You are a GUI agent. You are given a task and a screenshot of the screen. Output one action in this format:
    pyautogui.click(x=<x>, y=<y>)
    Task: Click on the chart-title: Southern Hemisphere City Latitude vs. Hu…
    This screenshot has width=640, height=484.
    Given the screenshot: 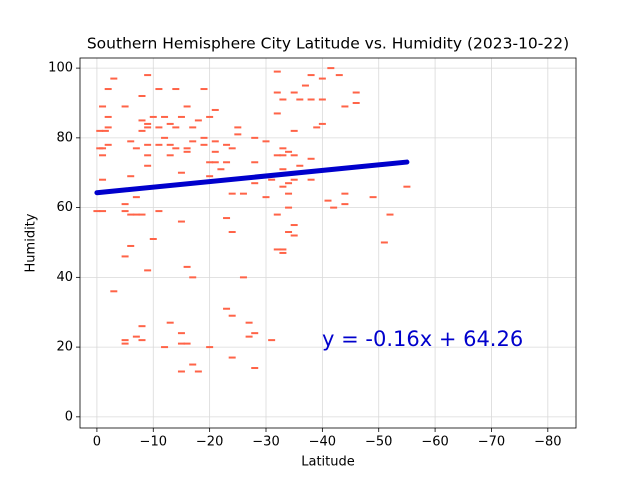 What is the action you would take?
    pyautogui.click(x=328, y=44)
    